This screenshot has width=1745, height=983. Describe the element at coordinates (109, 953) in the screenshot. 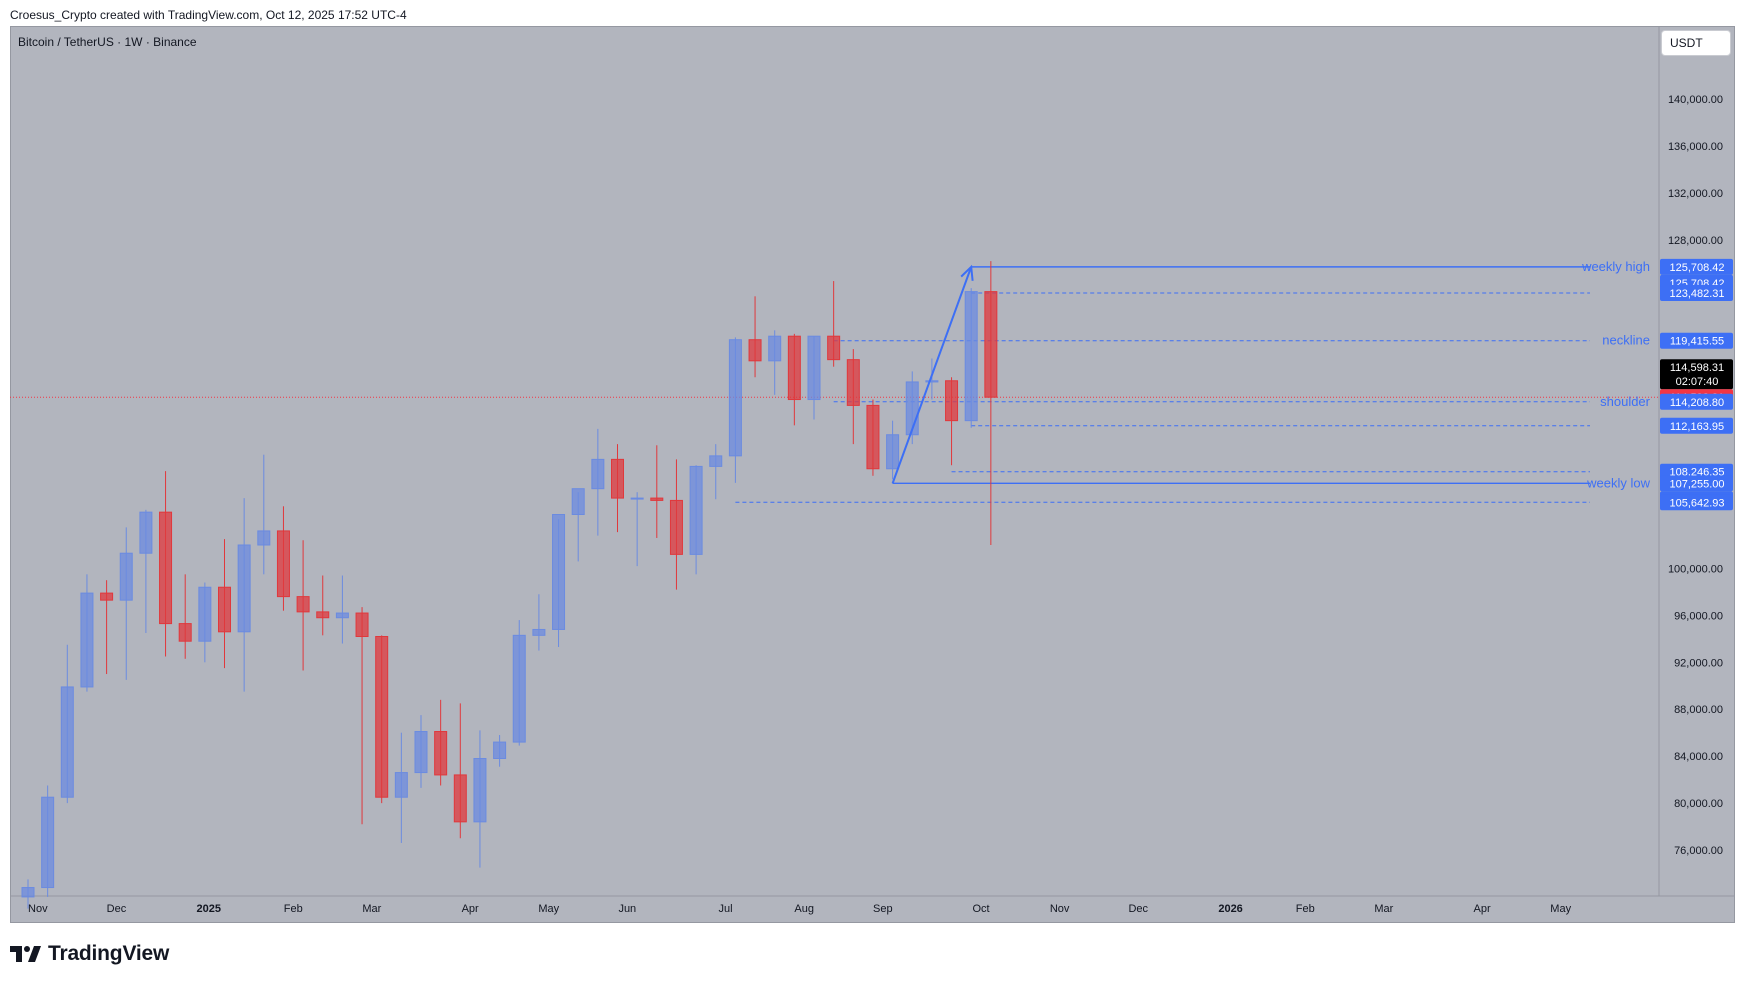

I see `brand-name: TradingView` at that location.